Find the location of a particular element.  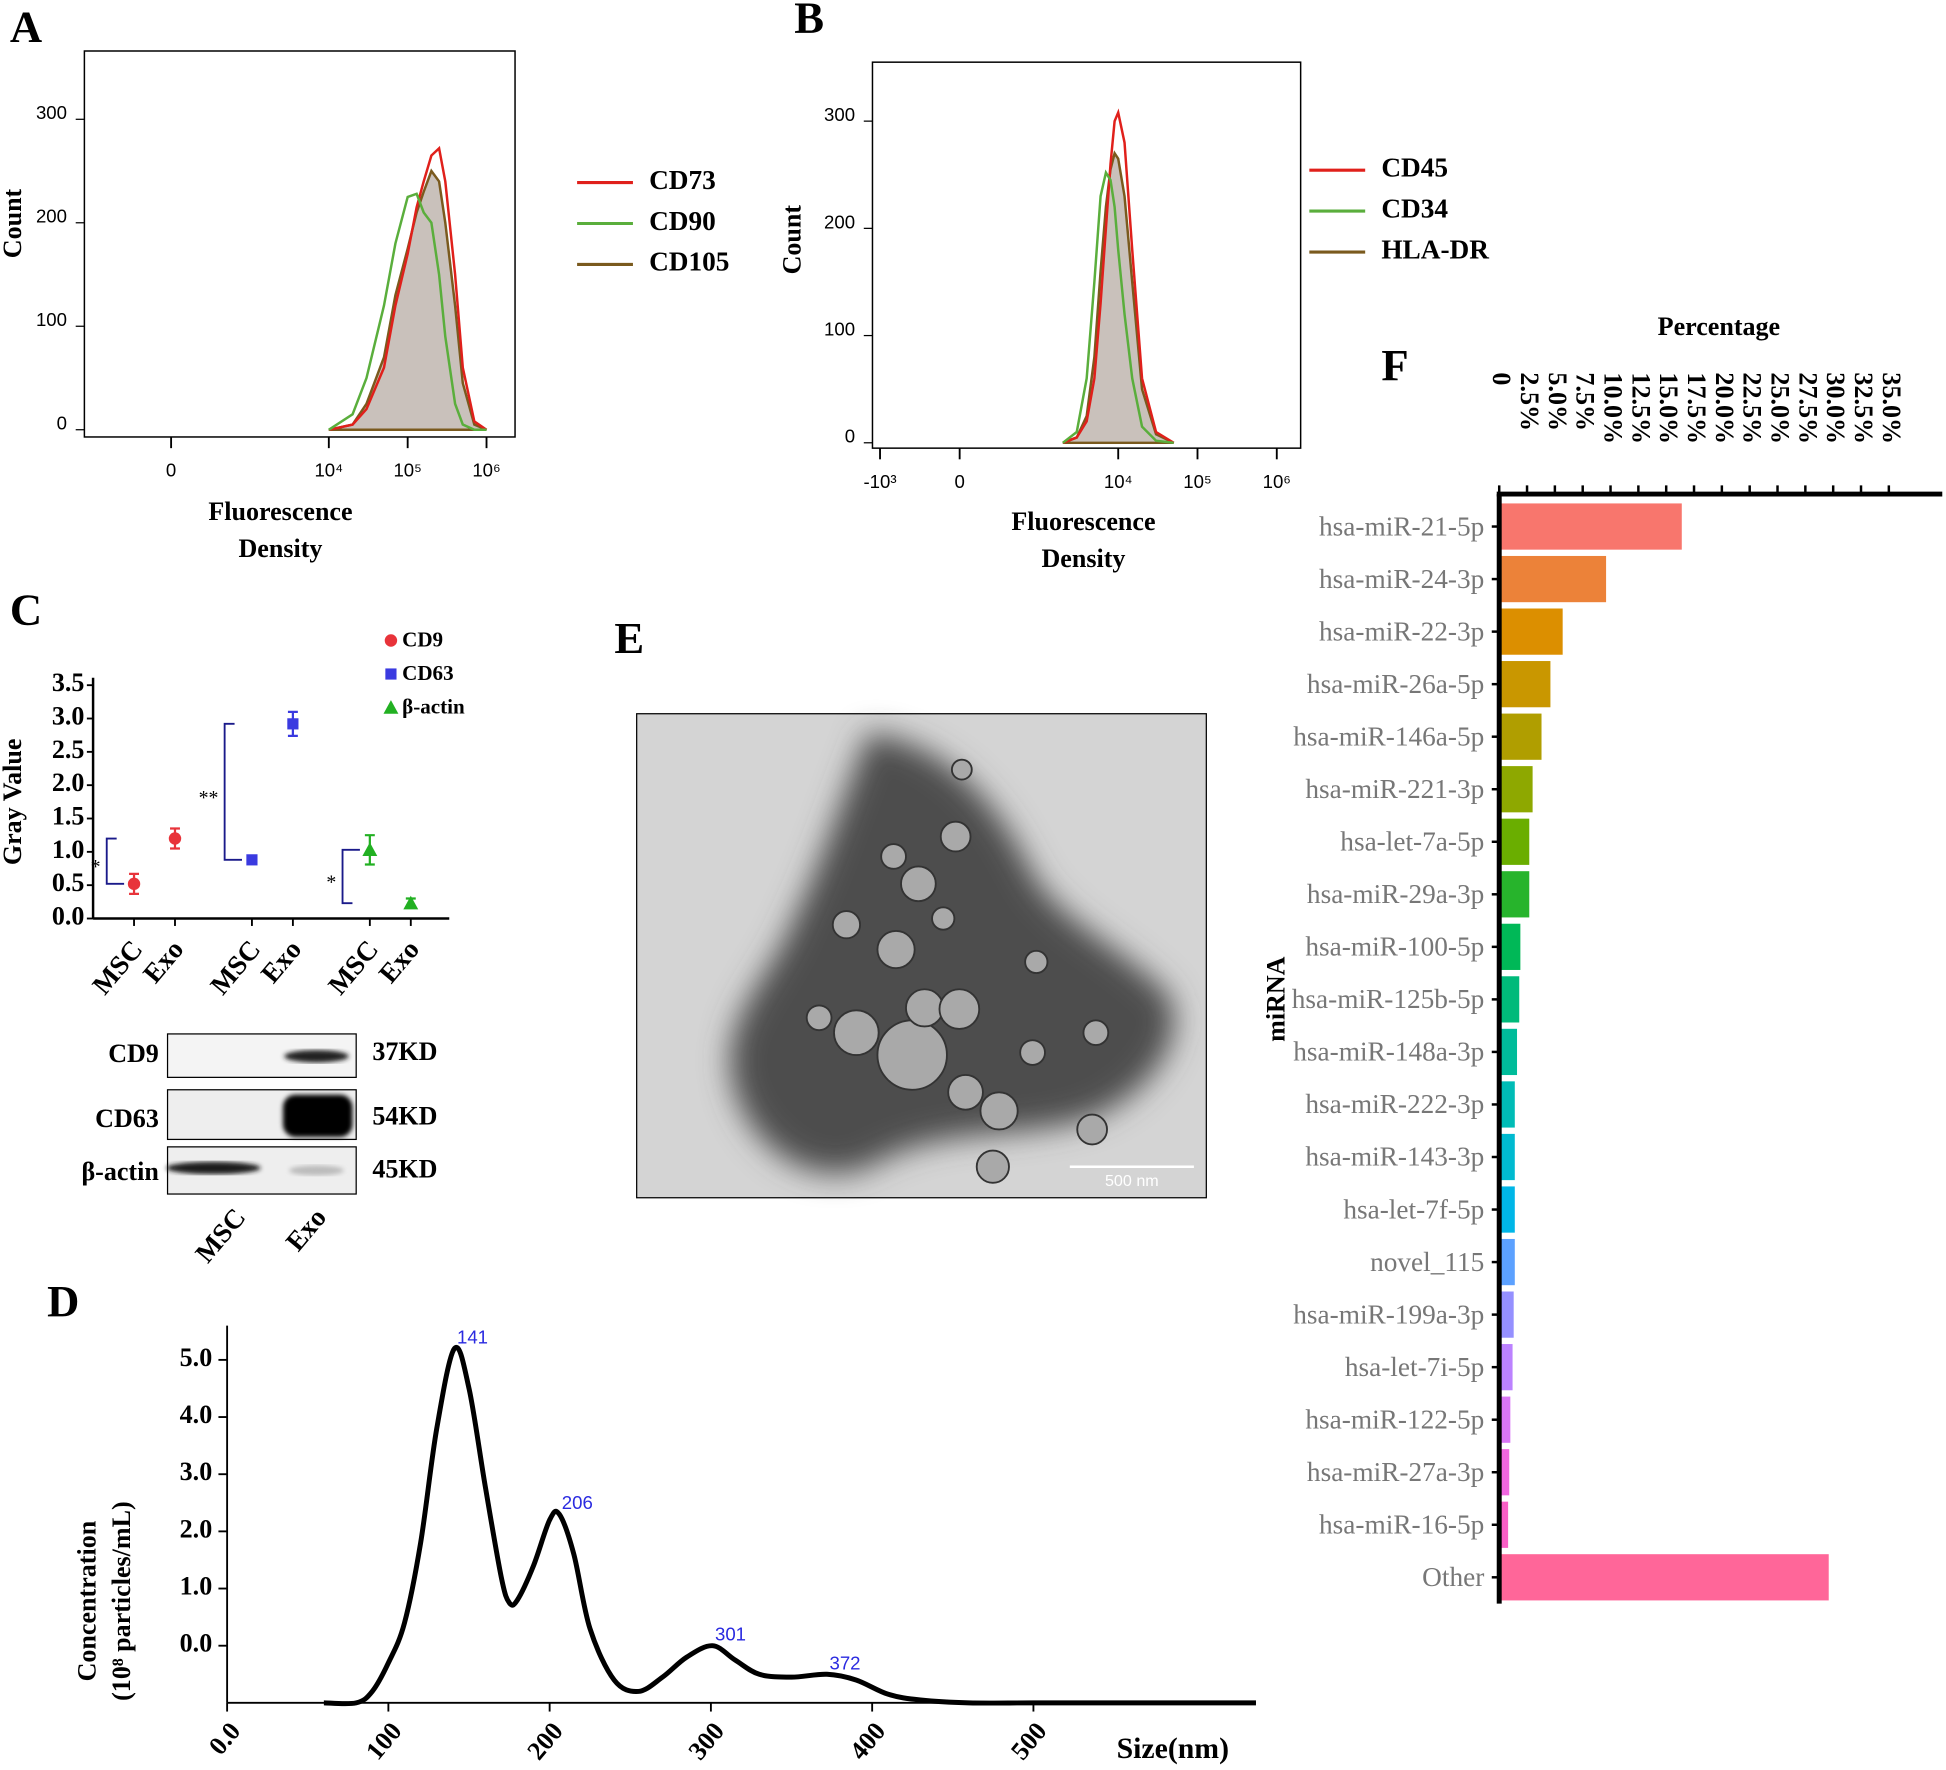

legend-label: CD90 is located at coordinates (682, 221).